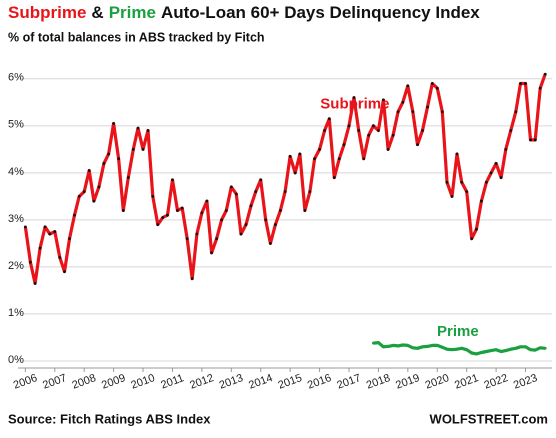 The image size is (556, 438). What do you see at coordinates (47, 12) in the screenshot?
I see `title-part: Subprime` at bounding box center [47, 12].